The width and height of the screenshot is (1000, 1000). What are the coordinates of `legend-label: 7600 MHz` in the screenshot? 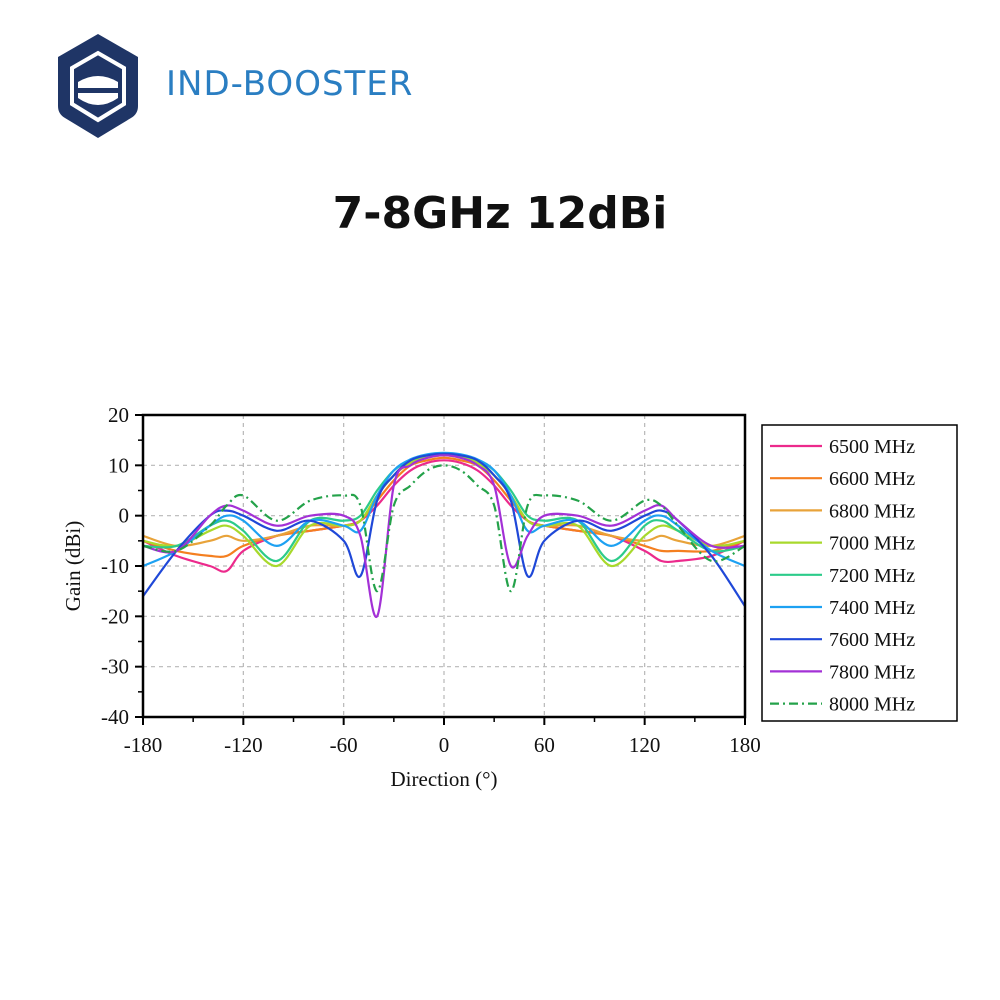 It's located at (872, 640).